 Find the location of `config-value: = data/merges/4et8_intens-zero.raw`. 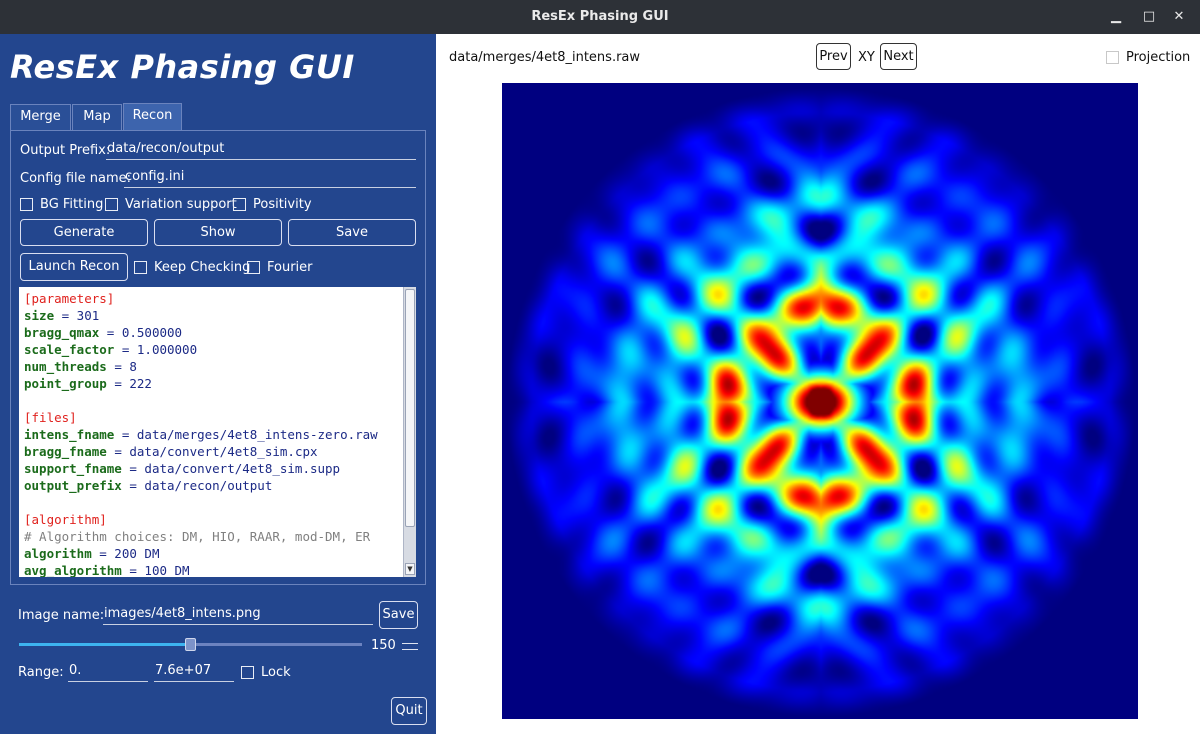

config-value: = data/merges/4et8_intens-zero.raw is located at coordinates (246, 434).